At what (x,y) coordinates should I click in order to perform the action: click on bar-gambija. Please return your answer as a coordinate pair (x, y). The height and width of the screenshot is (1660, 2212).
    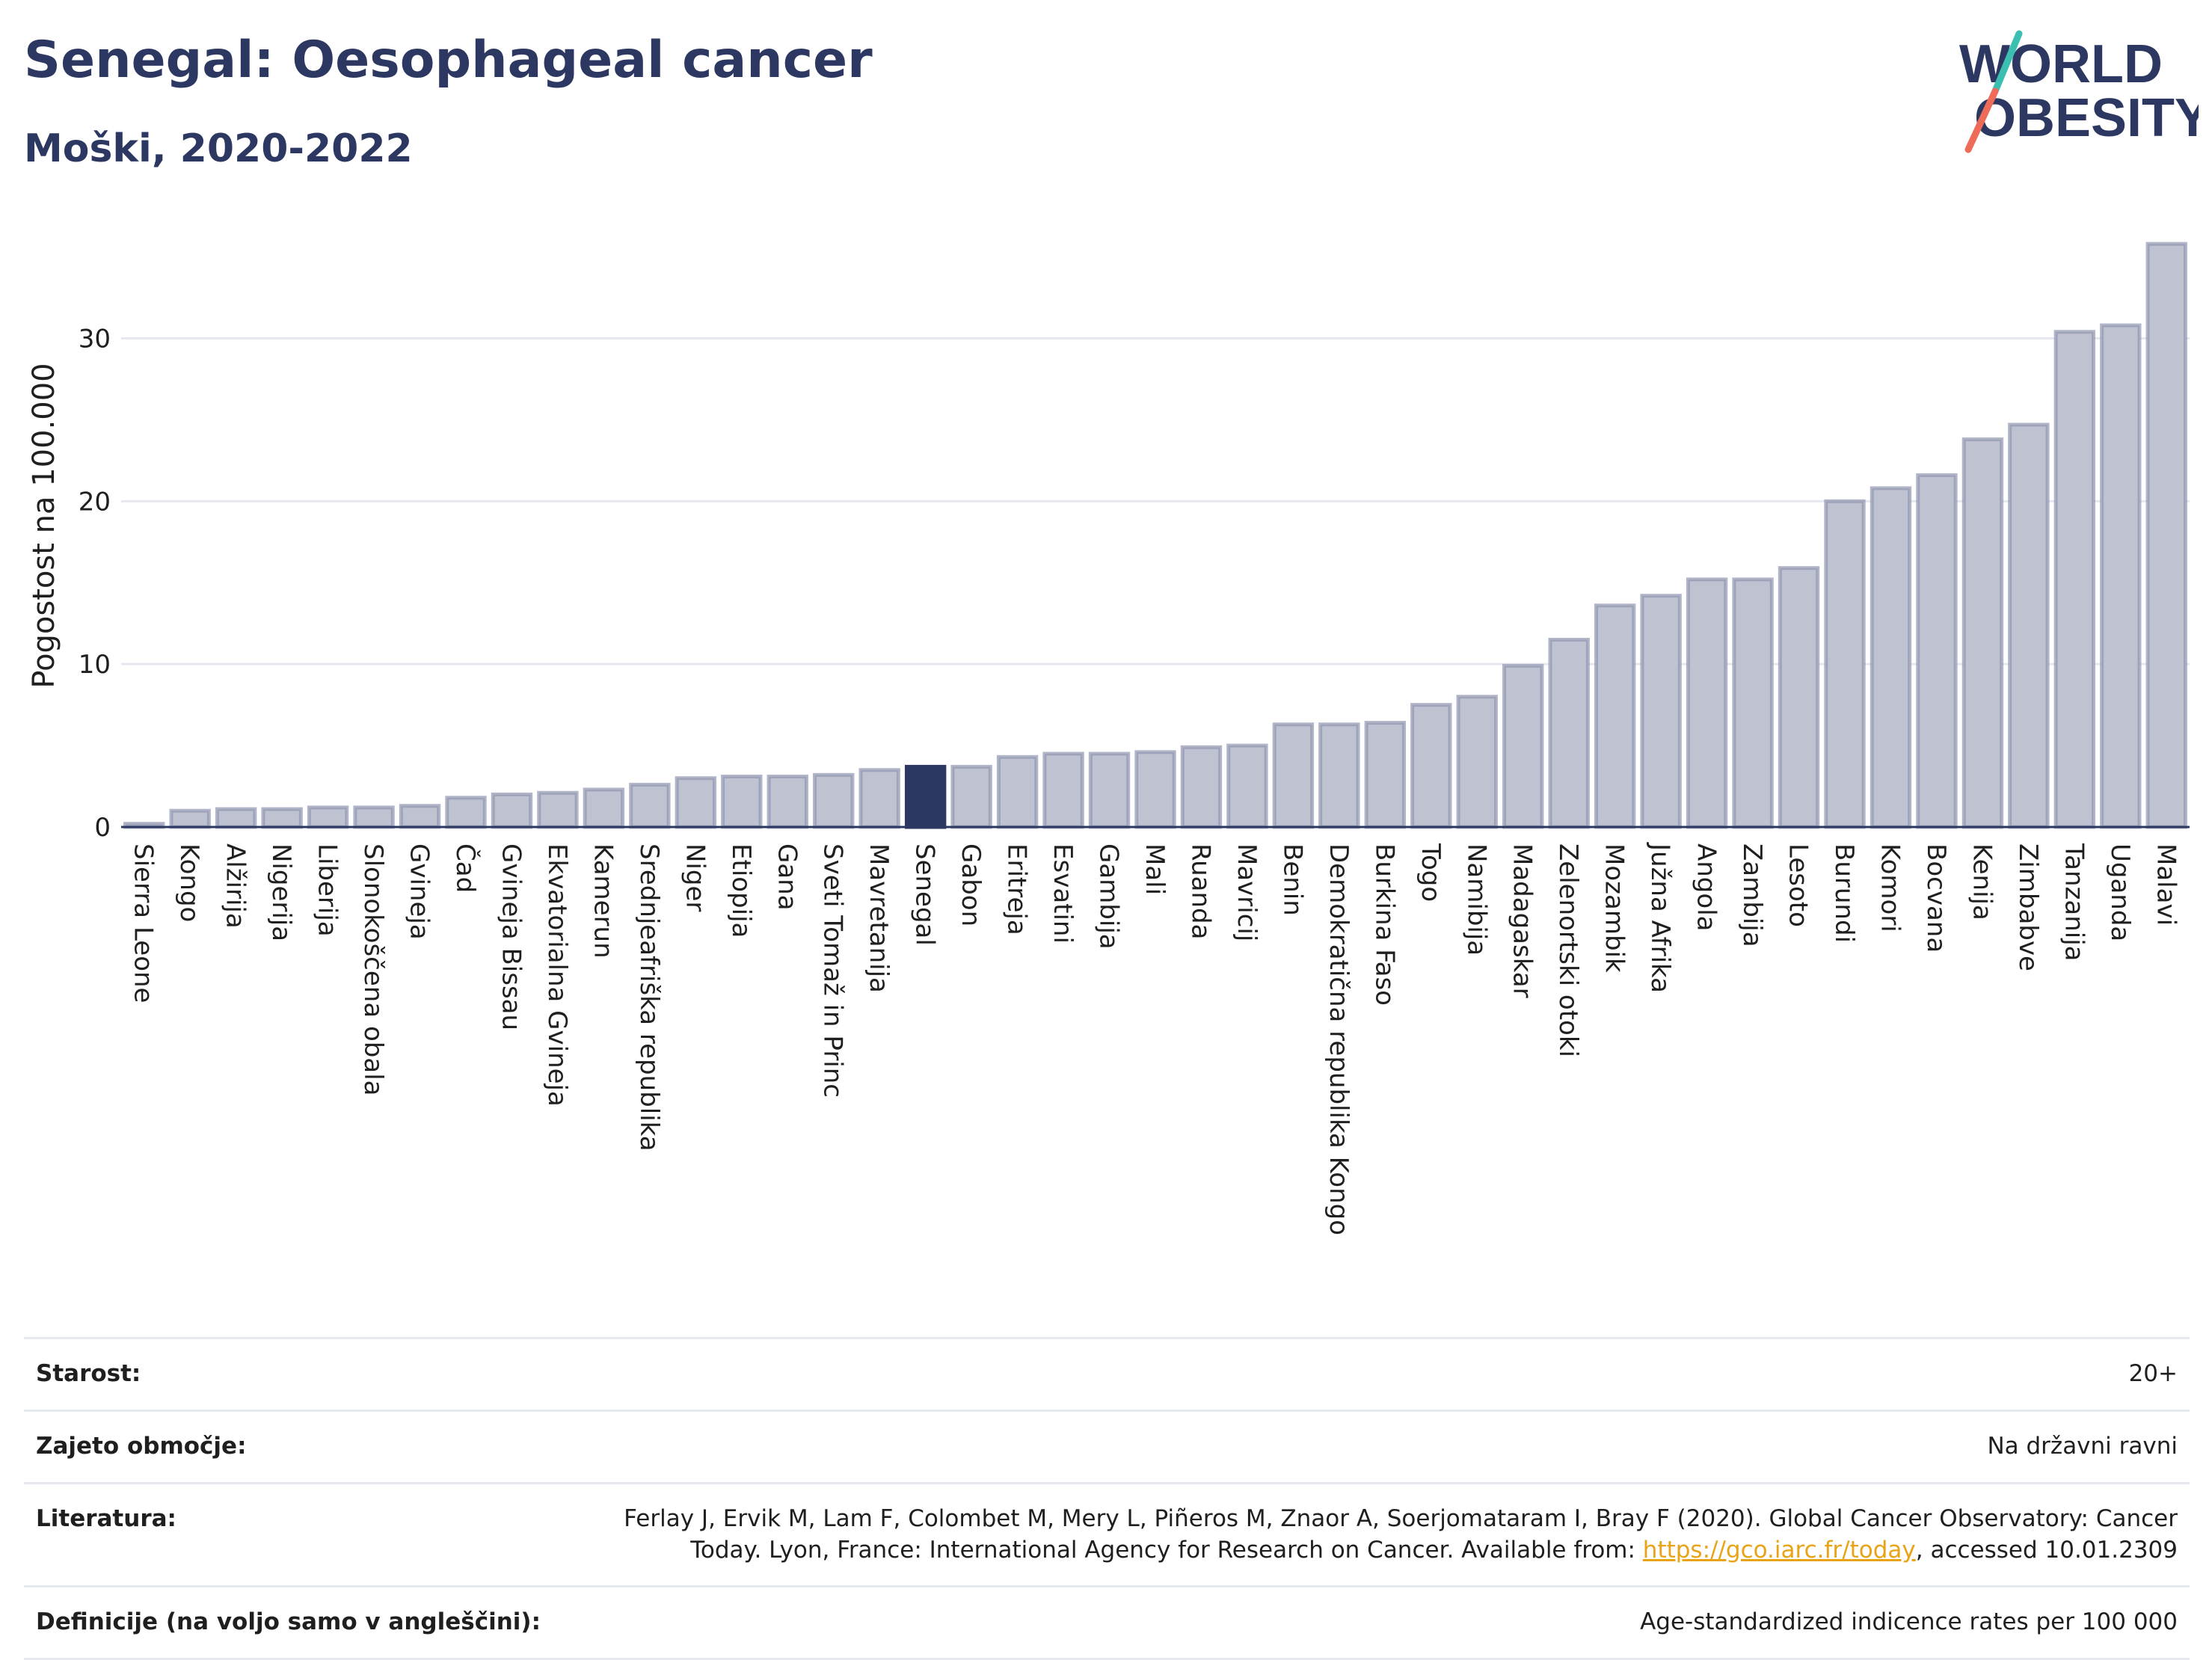
    Looking at the image, I should click on (1109, 790).